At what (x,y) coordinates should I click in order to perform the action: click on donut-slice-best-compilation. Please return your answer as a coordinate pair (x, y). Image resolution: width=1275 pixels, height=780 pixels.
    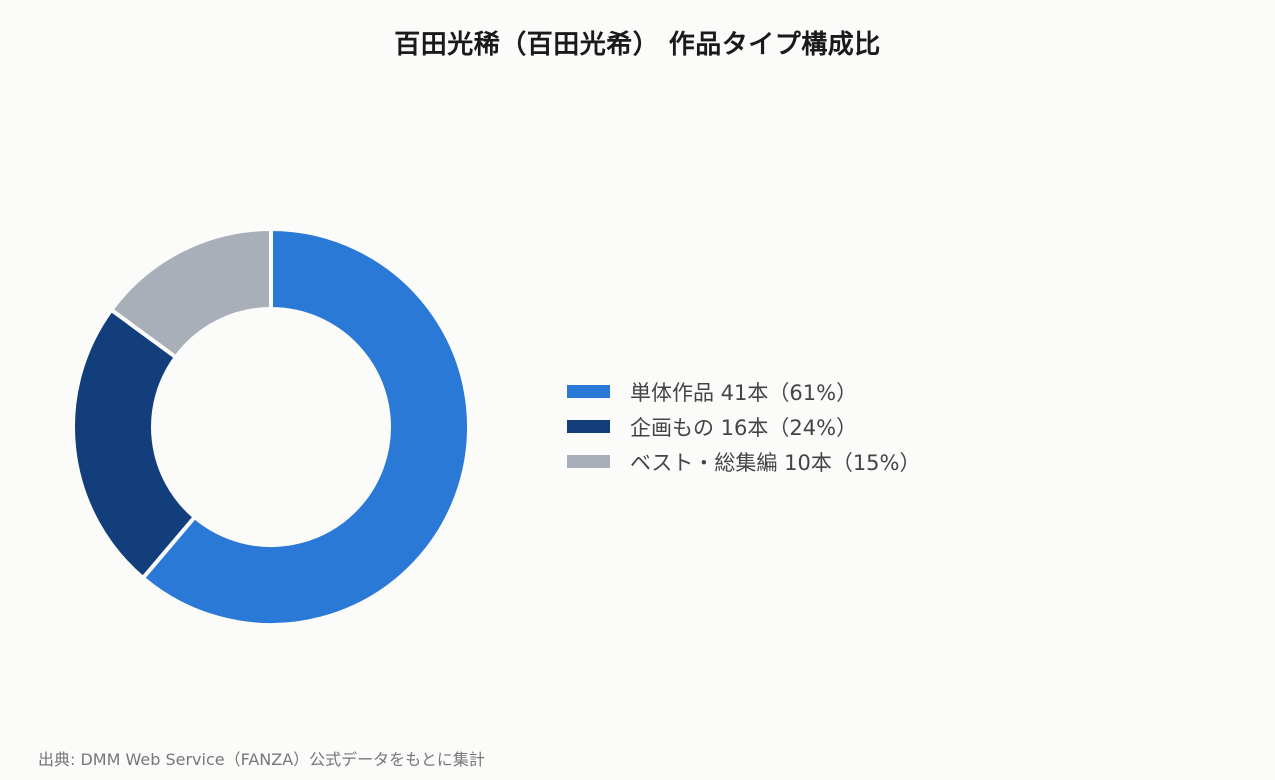
    Looking at the image, I should click on (190, 293).